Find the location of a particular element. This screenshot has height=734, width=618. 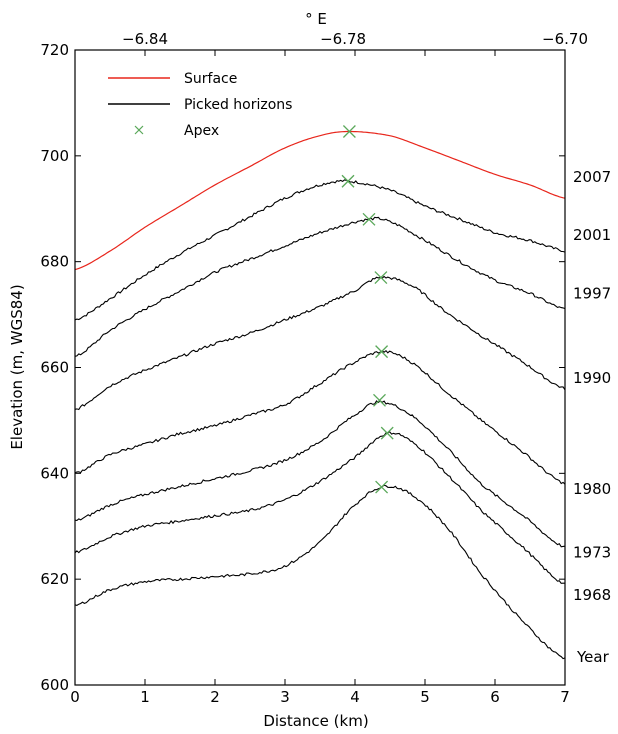

top-axis-title: ° E is located at coordinates (316, 19).